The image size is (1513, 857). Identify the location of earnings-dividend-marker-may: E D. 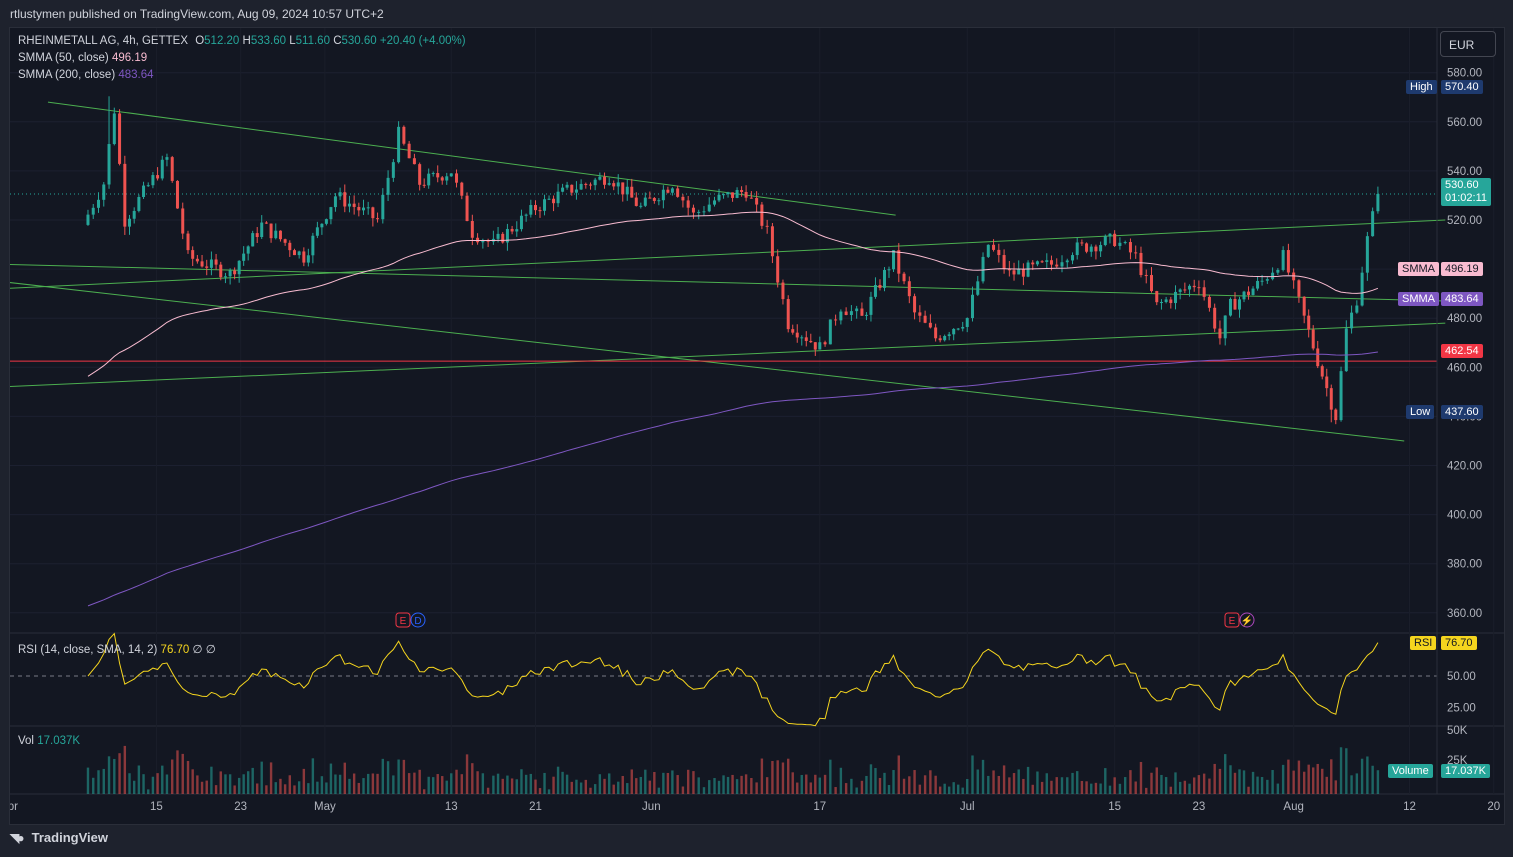
(410, 620).